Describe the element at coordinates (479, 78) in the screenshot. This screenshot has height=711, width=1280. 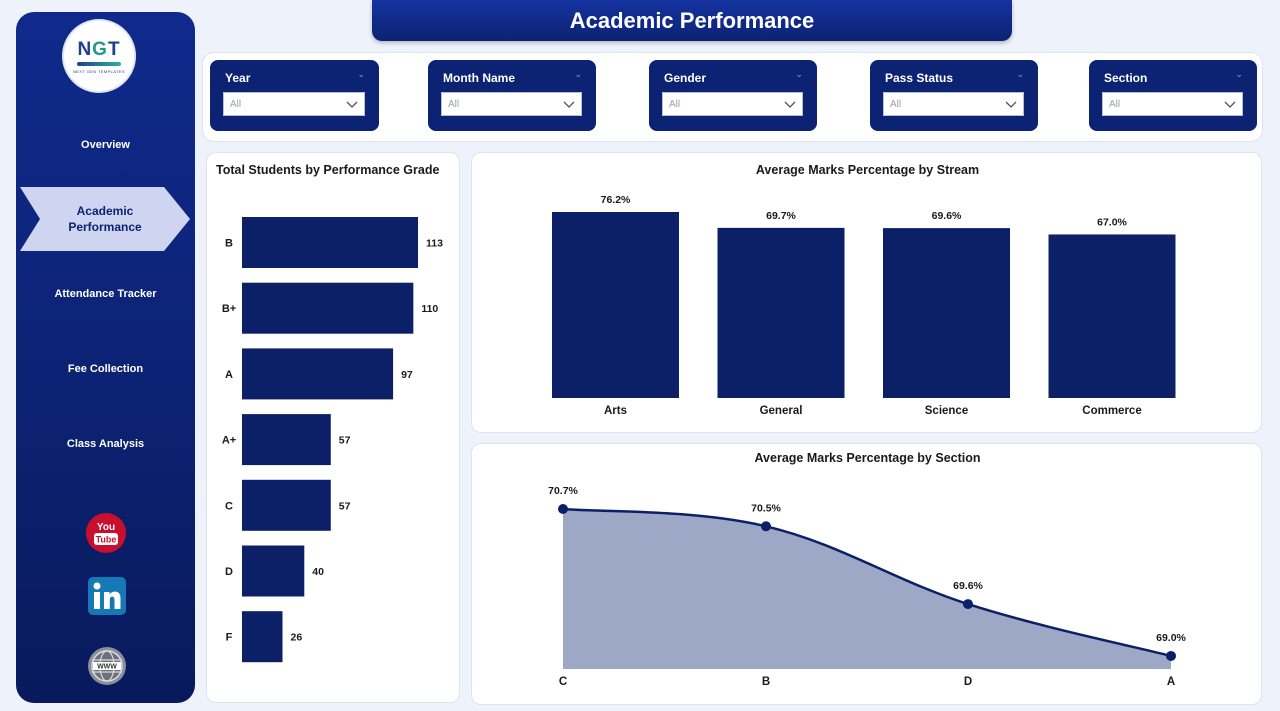
I see `slicer-title: Month Name` at that location.